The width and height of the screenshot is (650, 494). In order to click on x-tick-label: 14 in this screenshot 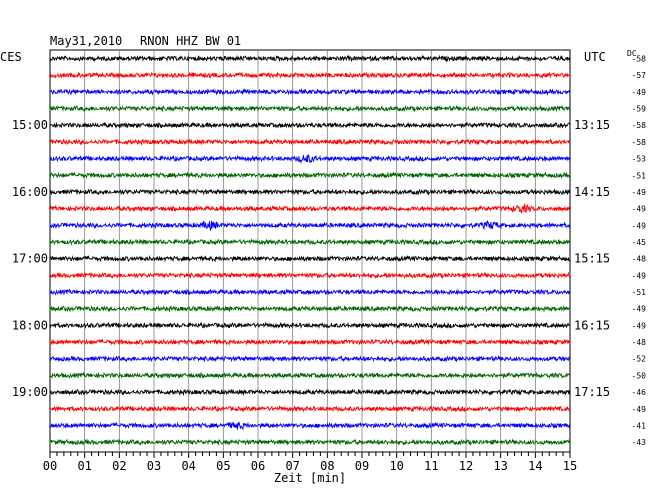, I will do `click(535, 466)`.